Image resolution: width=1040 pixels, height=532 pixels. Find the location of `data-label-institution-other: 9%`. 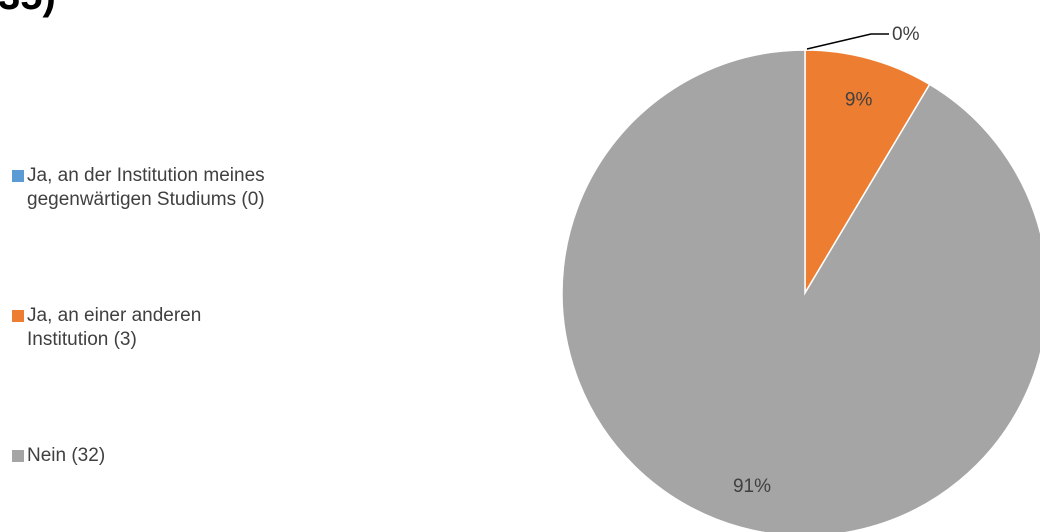

data-label-institution-other: 9% is located at coordinates (859, 100).